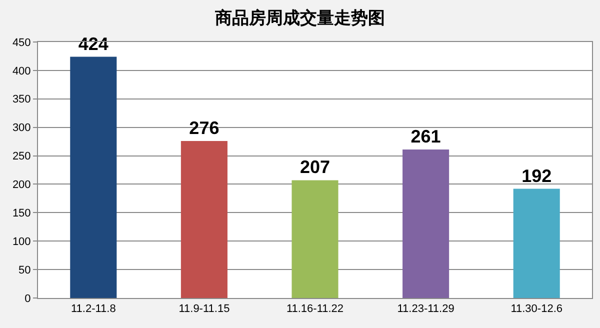  I want to click on x-tick-label: 11.9-11.15, so click(204, 309).